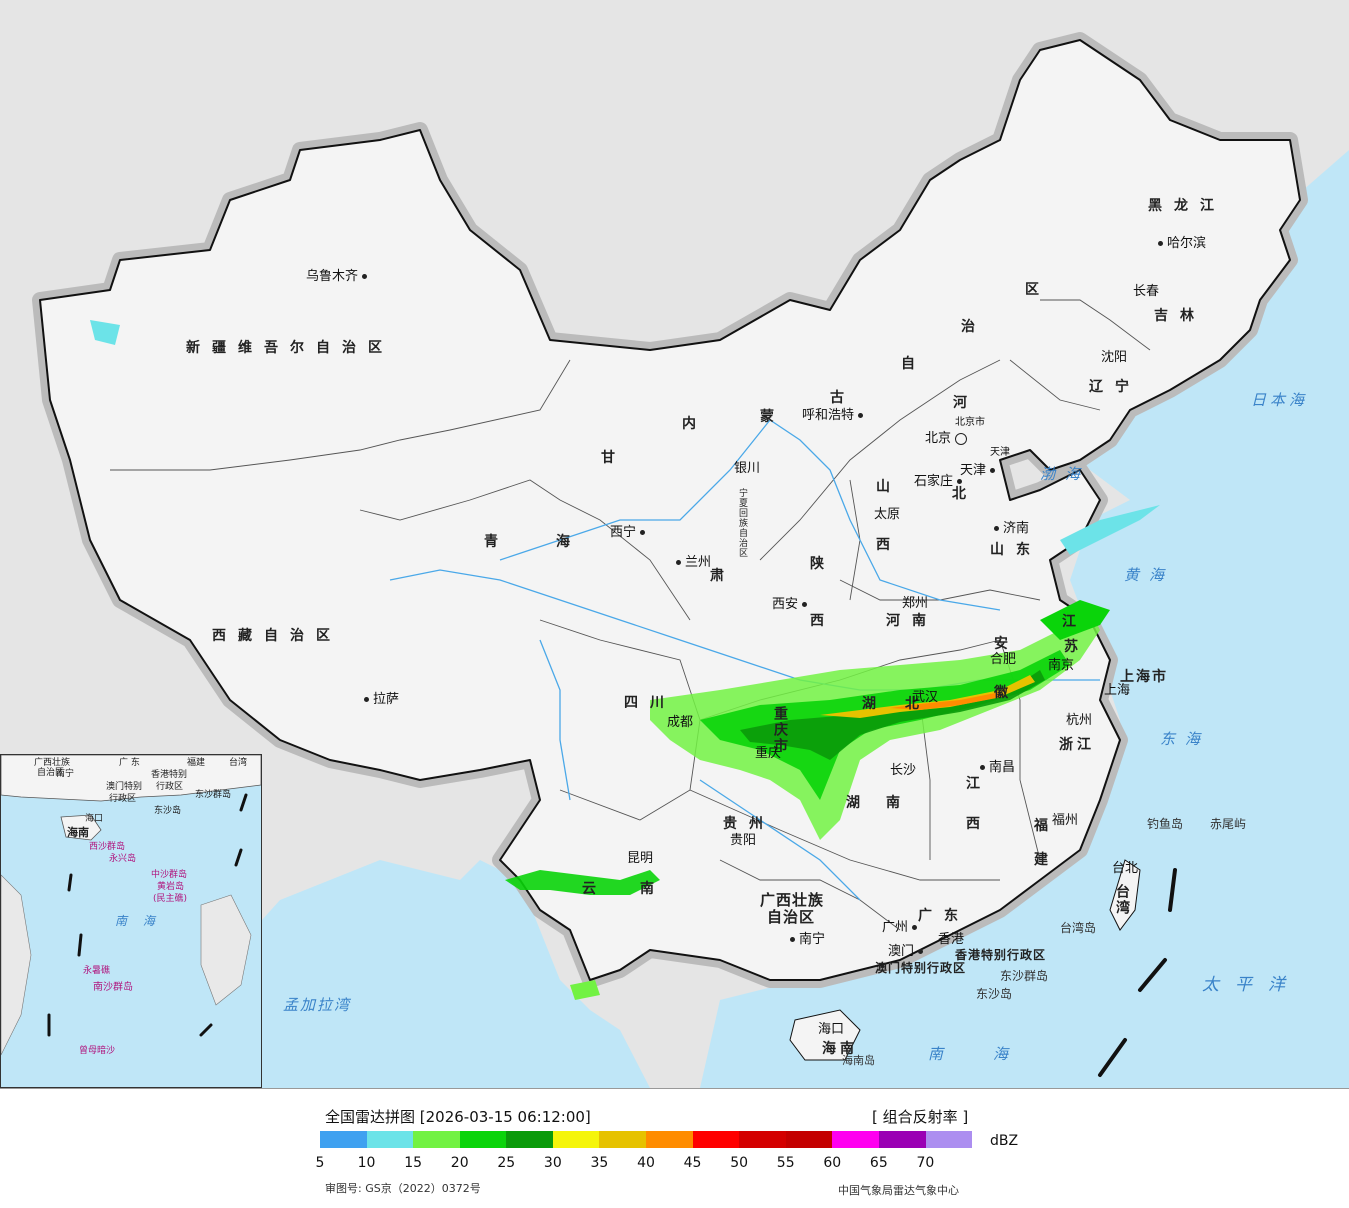  I want to click on city-label: 杭州, so click(1079, 720).